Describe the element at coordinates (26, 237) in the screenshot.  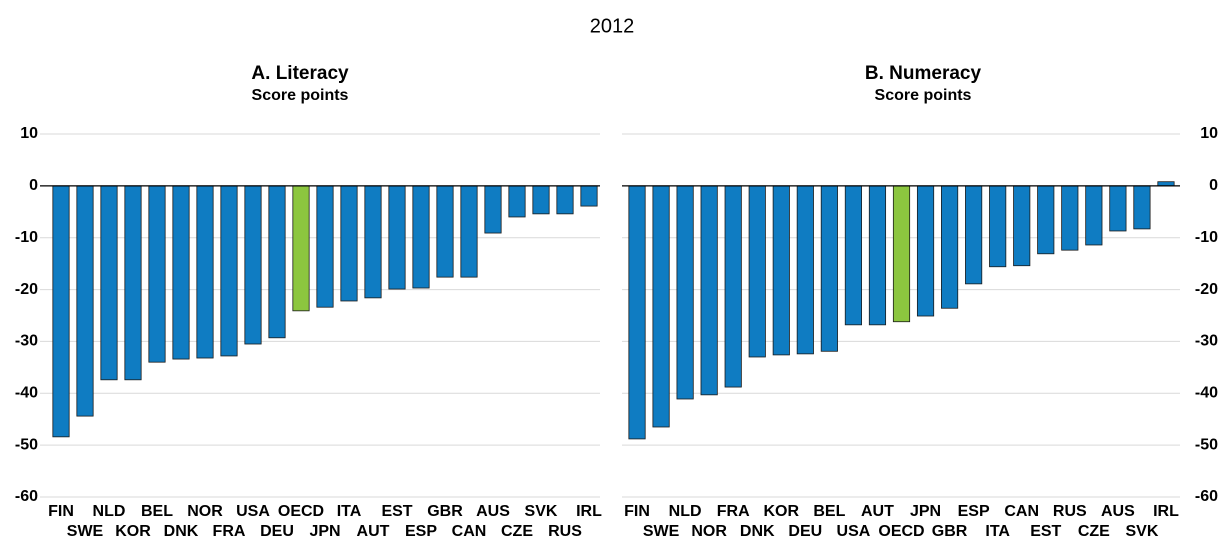
I see `y-tick-label: -10` at that location.